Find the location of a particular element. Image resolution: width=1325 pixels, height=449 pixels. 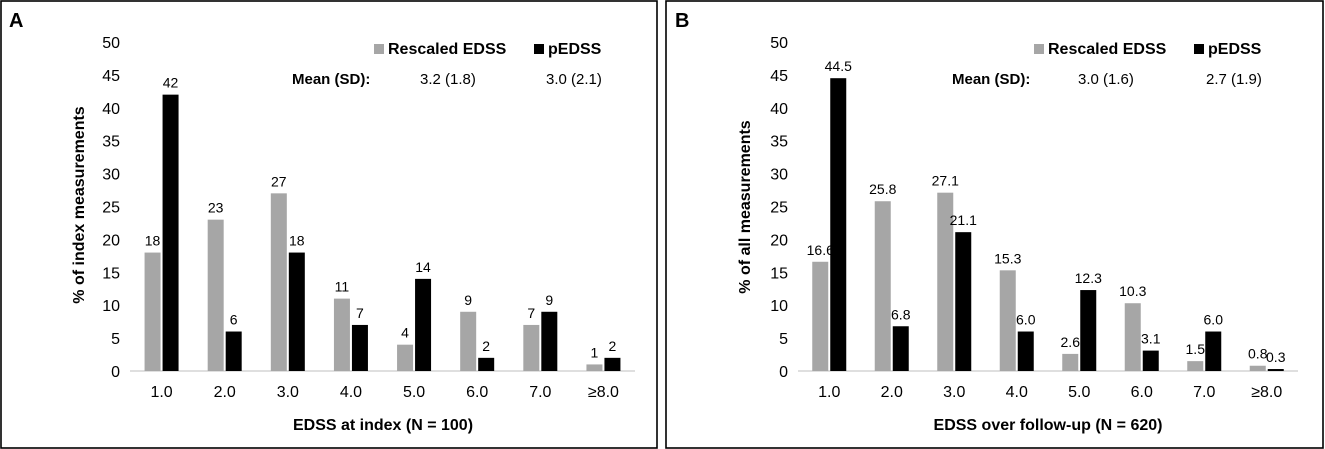

bar-label-pedss: 6.8 is located at coordinates (901, 314).